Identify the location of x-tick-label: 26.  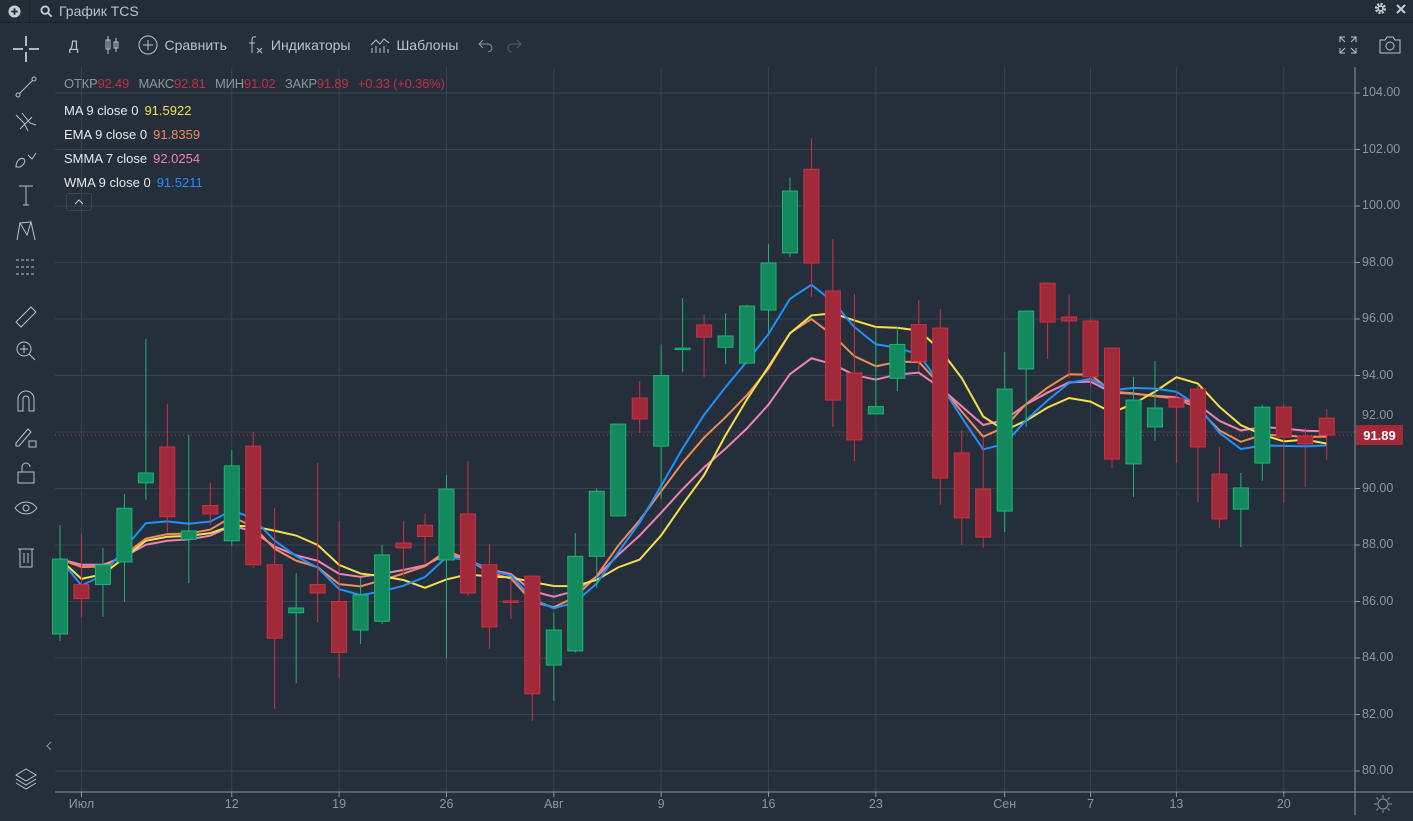
(446, 804).